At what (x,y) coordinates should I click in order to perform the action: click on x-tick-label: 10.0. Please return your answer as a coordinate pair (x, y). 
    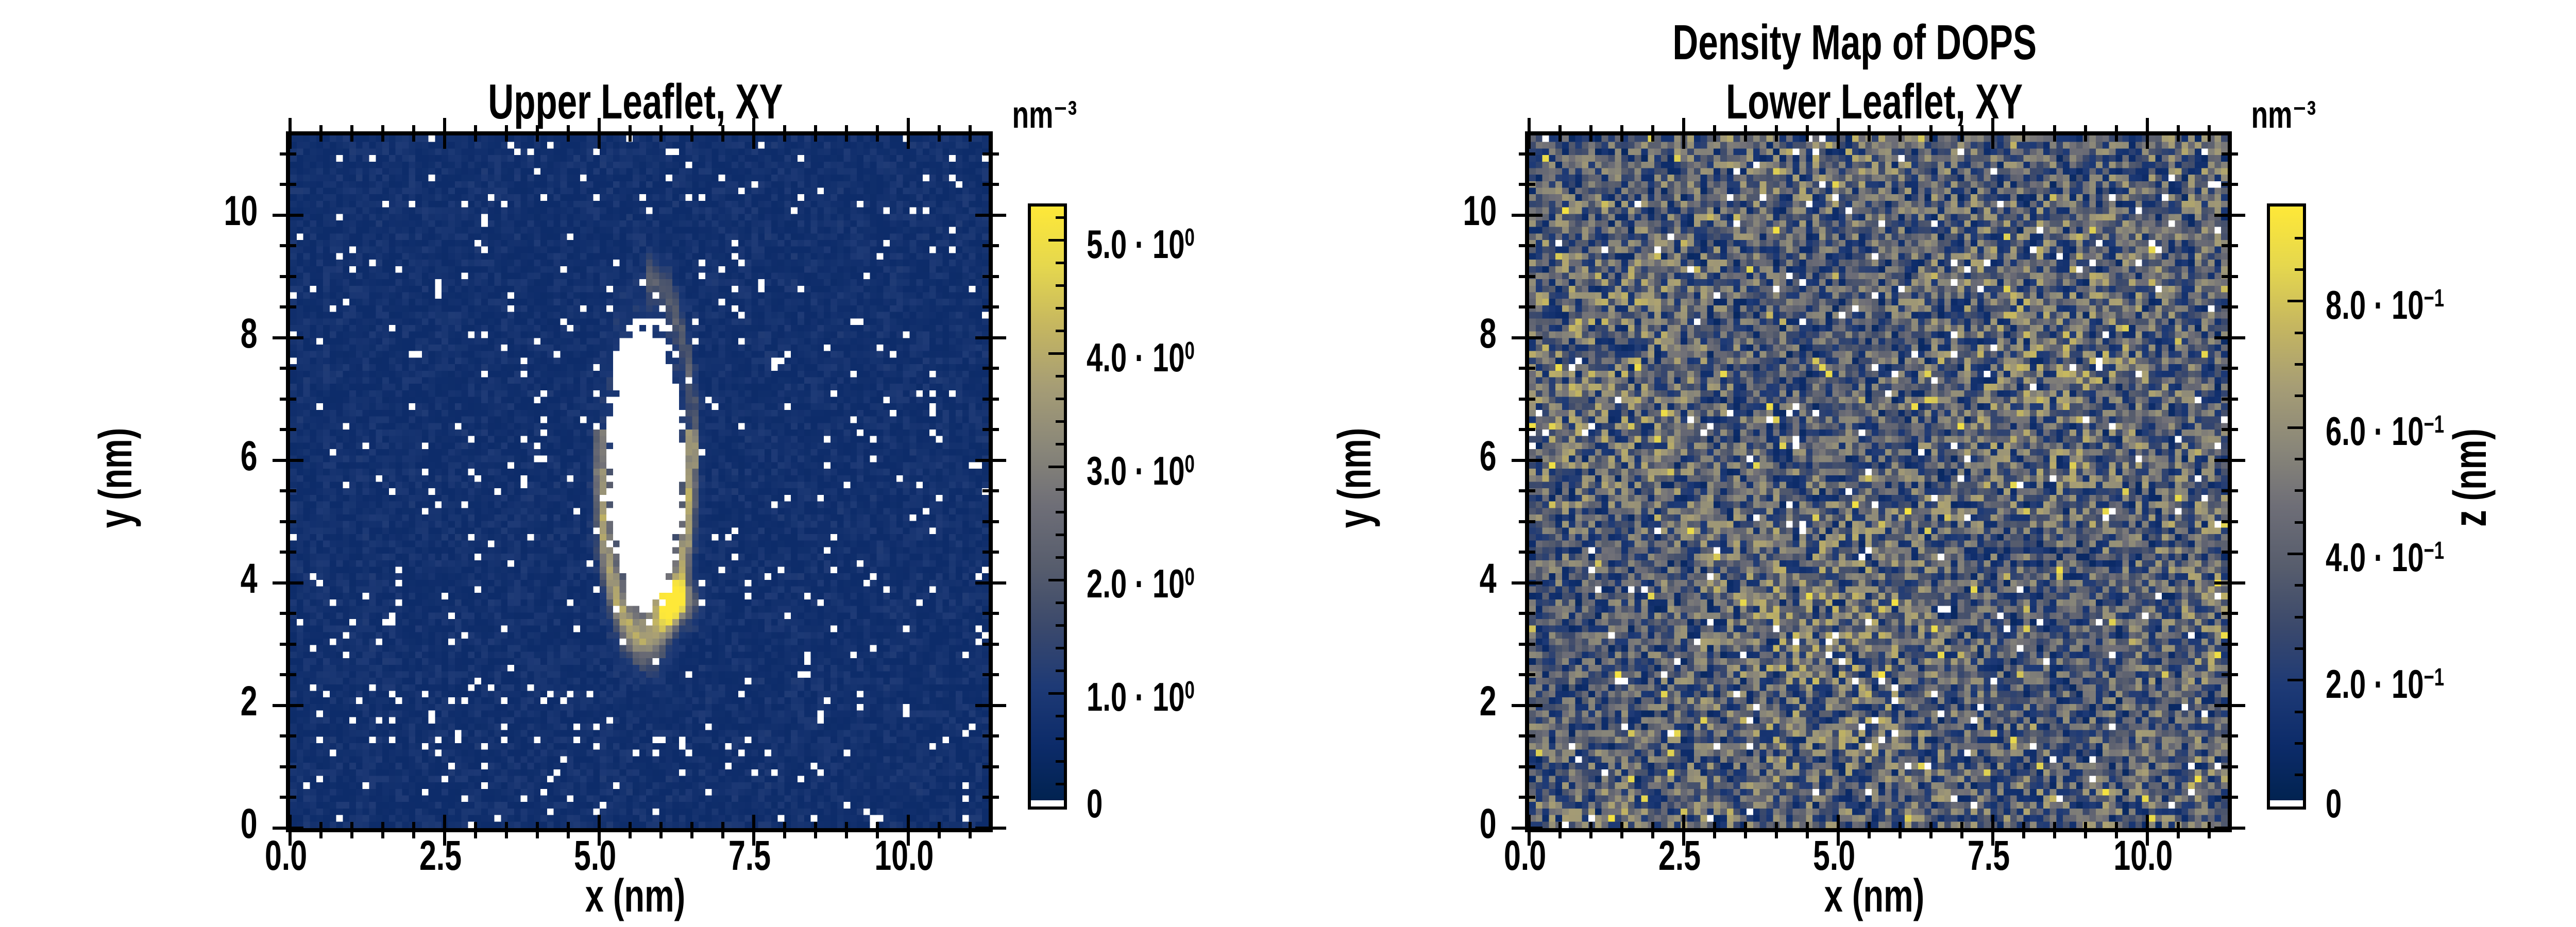
    Looking at the image, I should click on (2143, 856).